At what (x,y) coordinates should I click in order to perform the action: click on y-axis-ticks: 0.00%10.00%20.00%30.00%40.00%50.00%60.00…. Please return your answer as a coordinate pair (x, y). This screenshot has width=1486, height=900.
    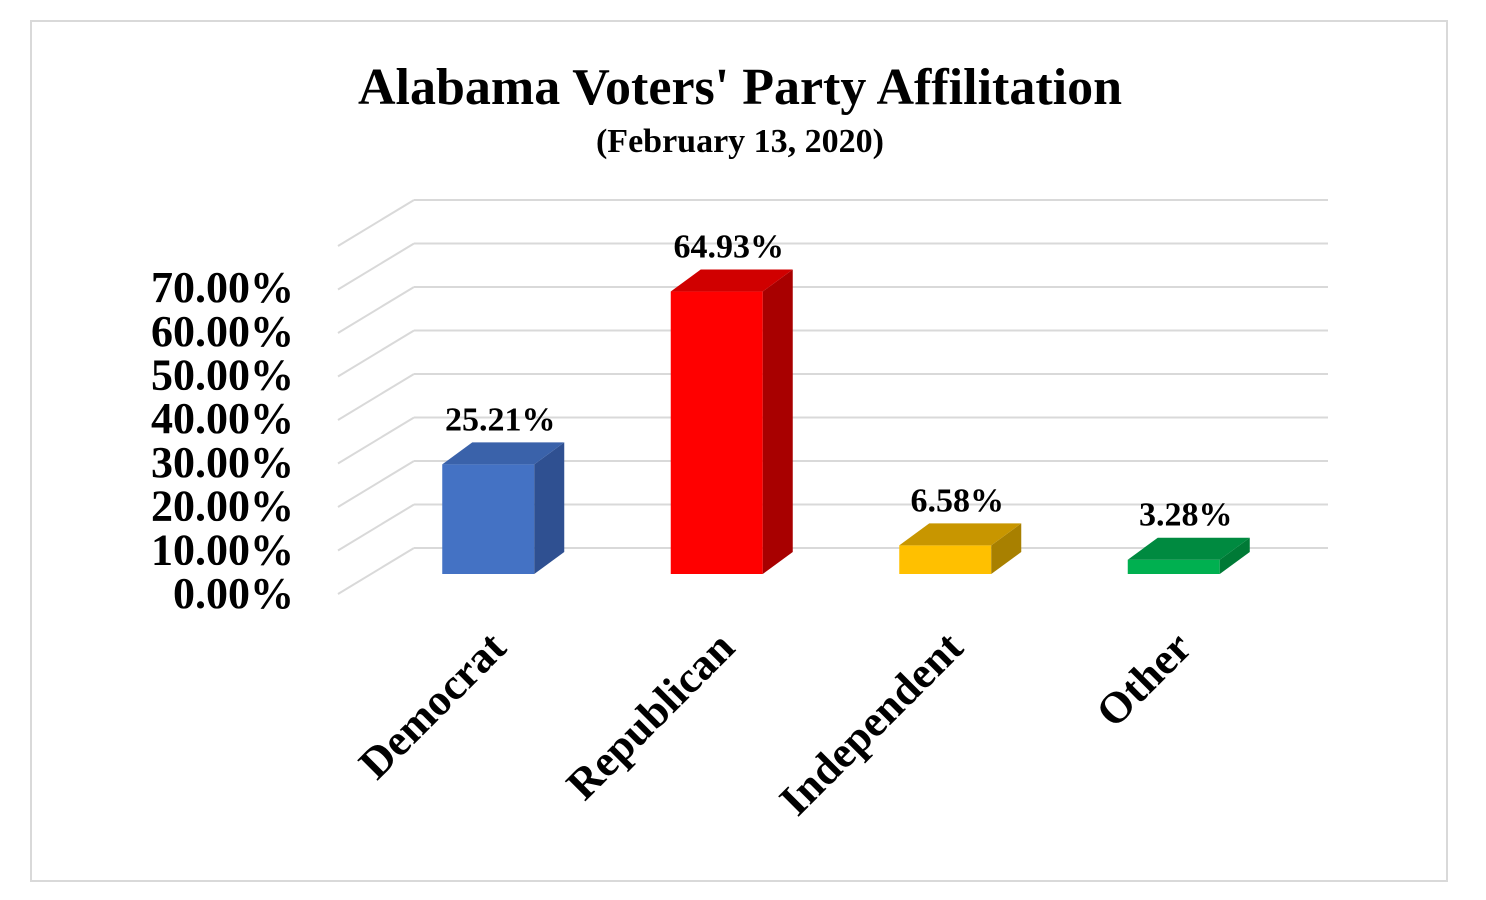
    Looking at the image, I should click on (222, 440).